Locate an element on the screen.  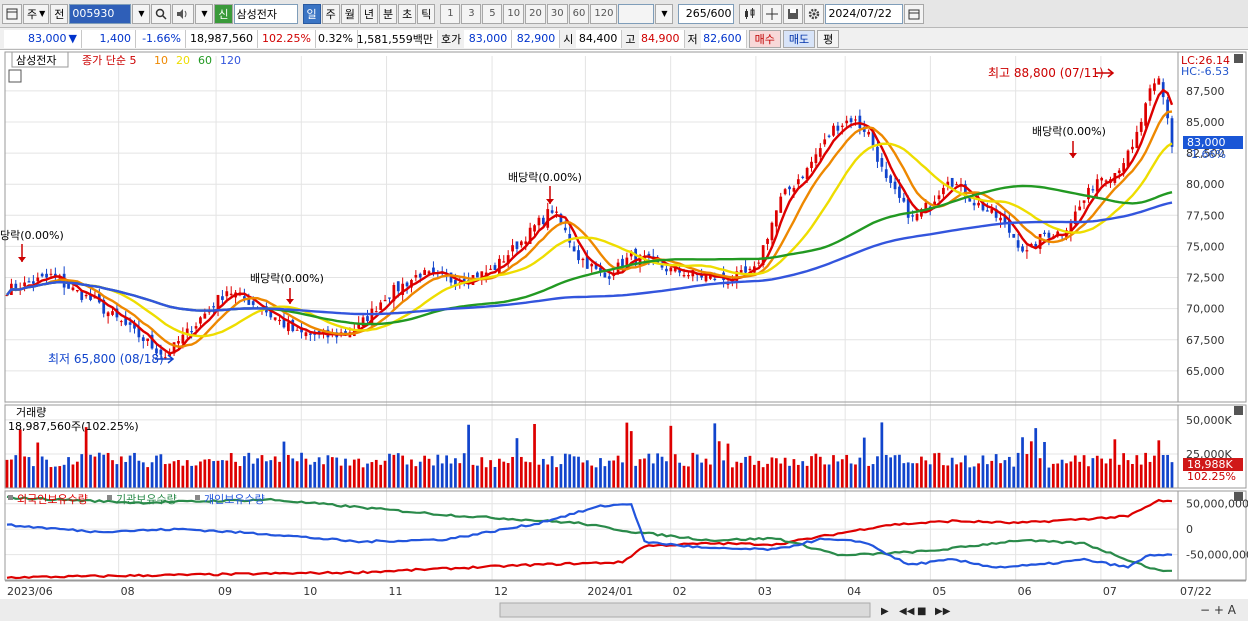
custom-interval-input is located at coordinates (636, 13).